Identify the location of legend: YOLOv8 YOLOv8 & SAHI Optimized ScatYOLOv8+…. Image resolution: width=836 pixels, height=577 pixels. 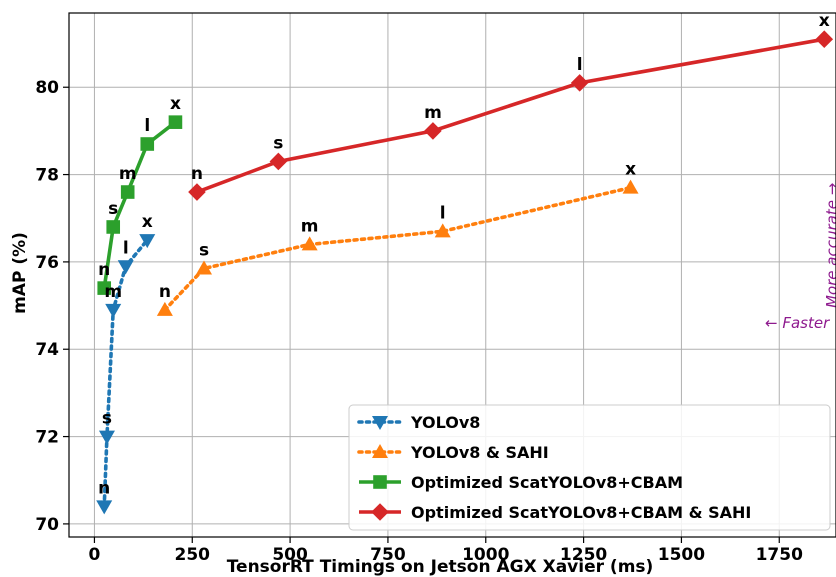
(589, 467).